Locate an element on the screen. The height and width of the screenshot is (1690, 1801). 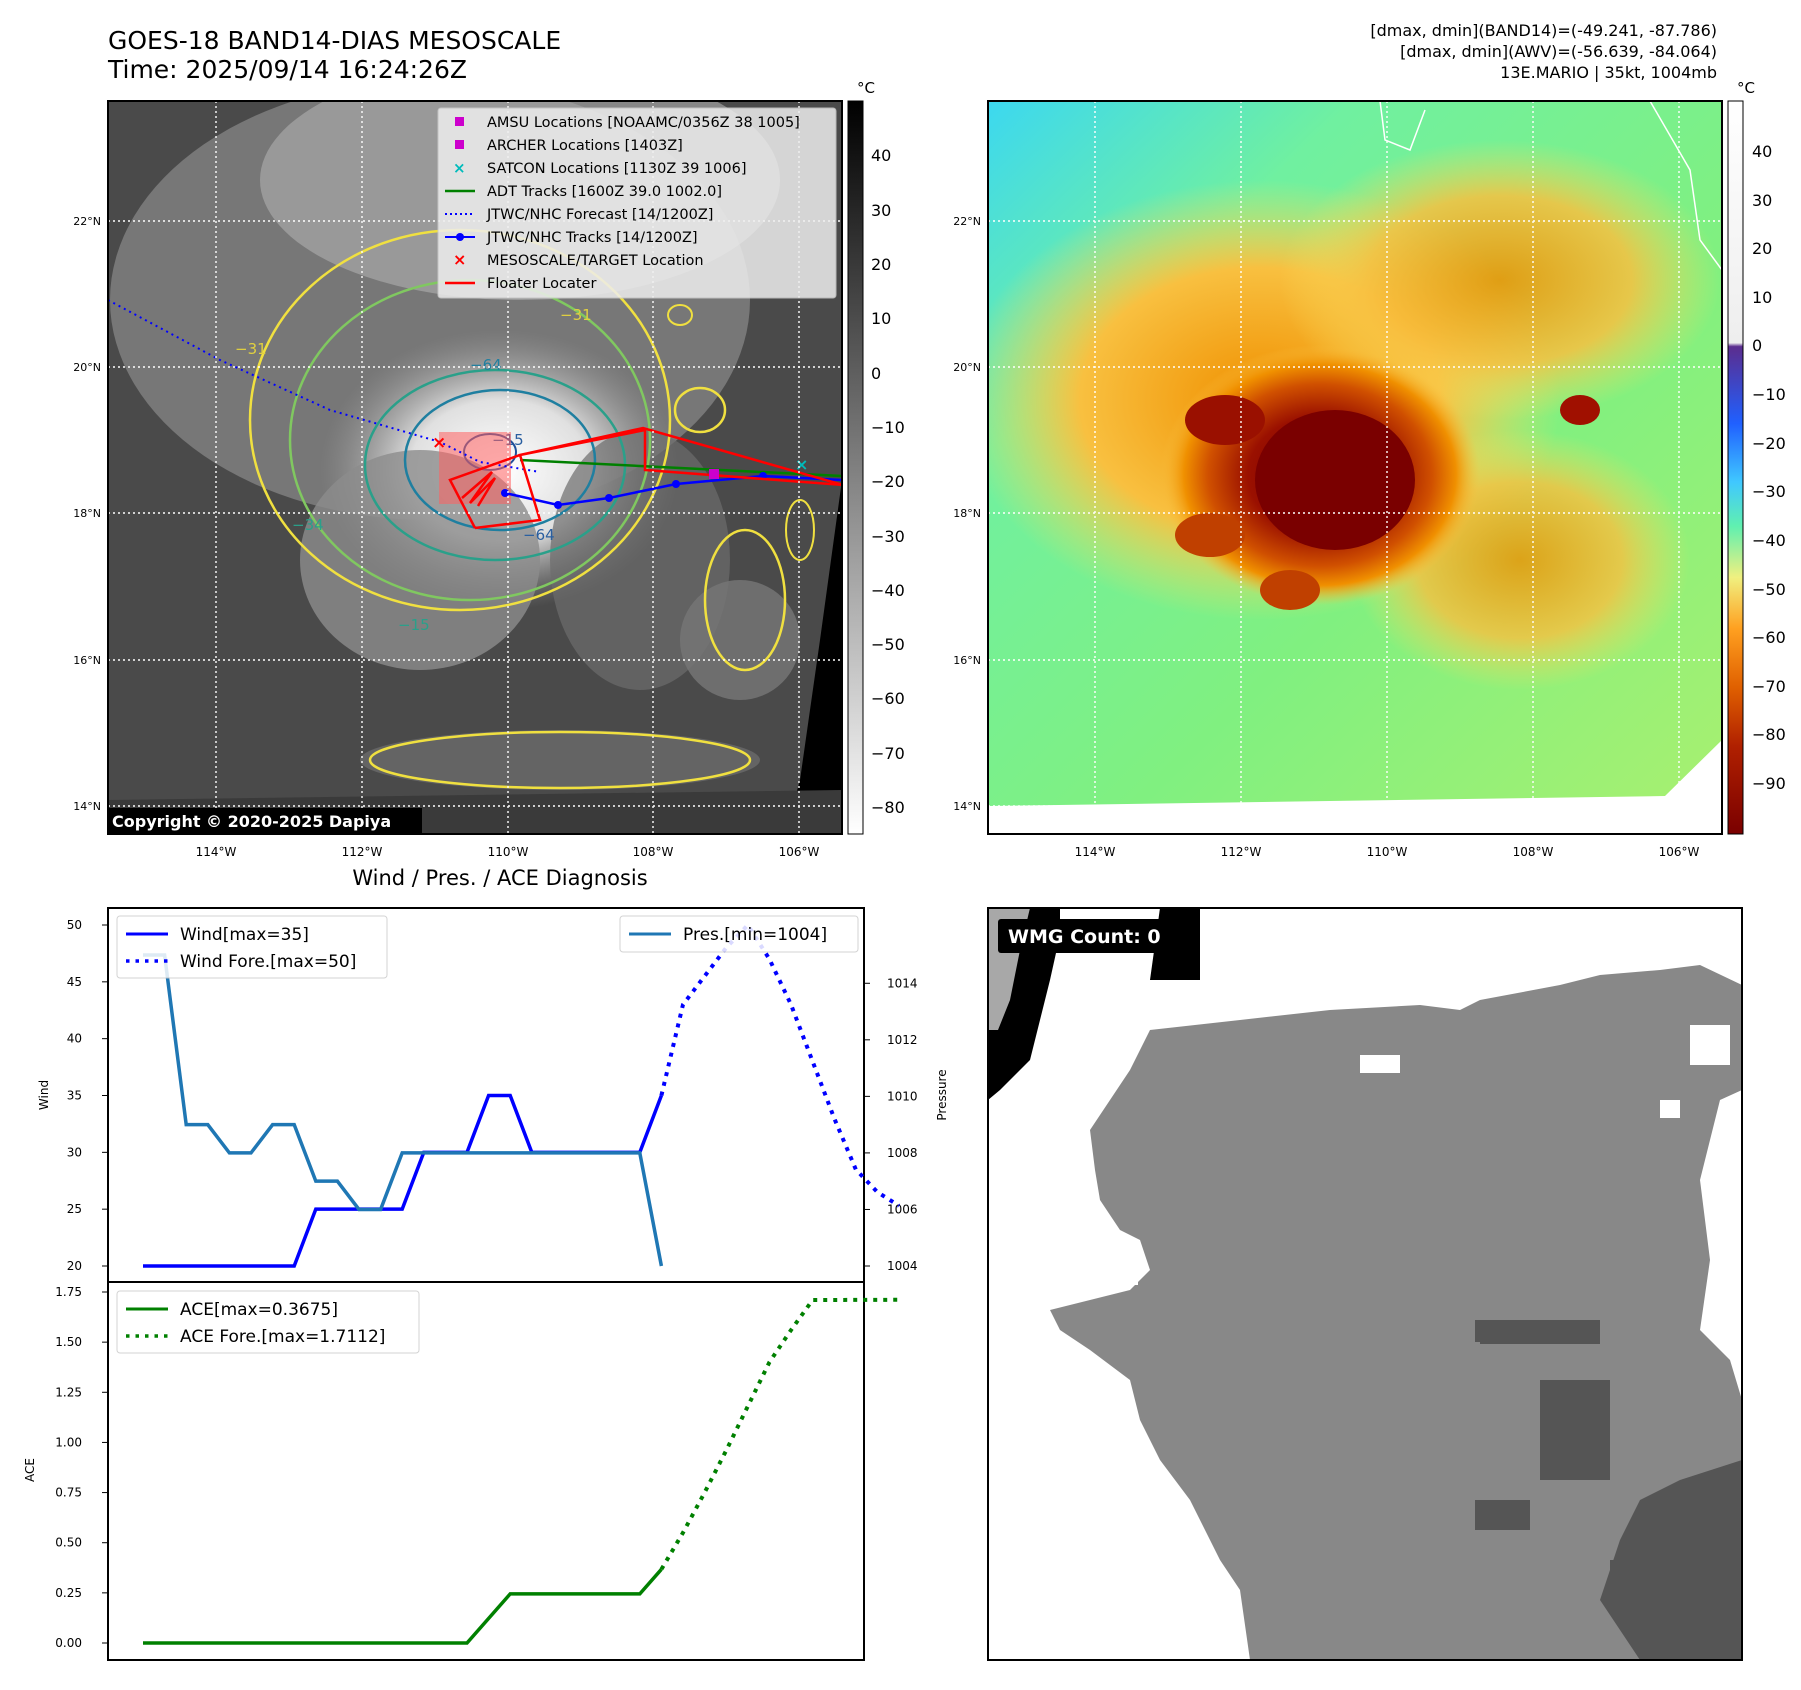
info-awv: [dmax, dmin](AWV)=(-56.639, -84.064) is located at coordinates (1558, 51).